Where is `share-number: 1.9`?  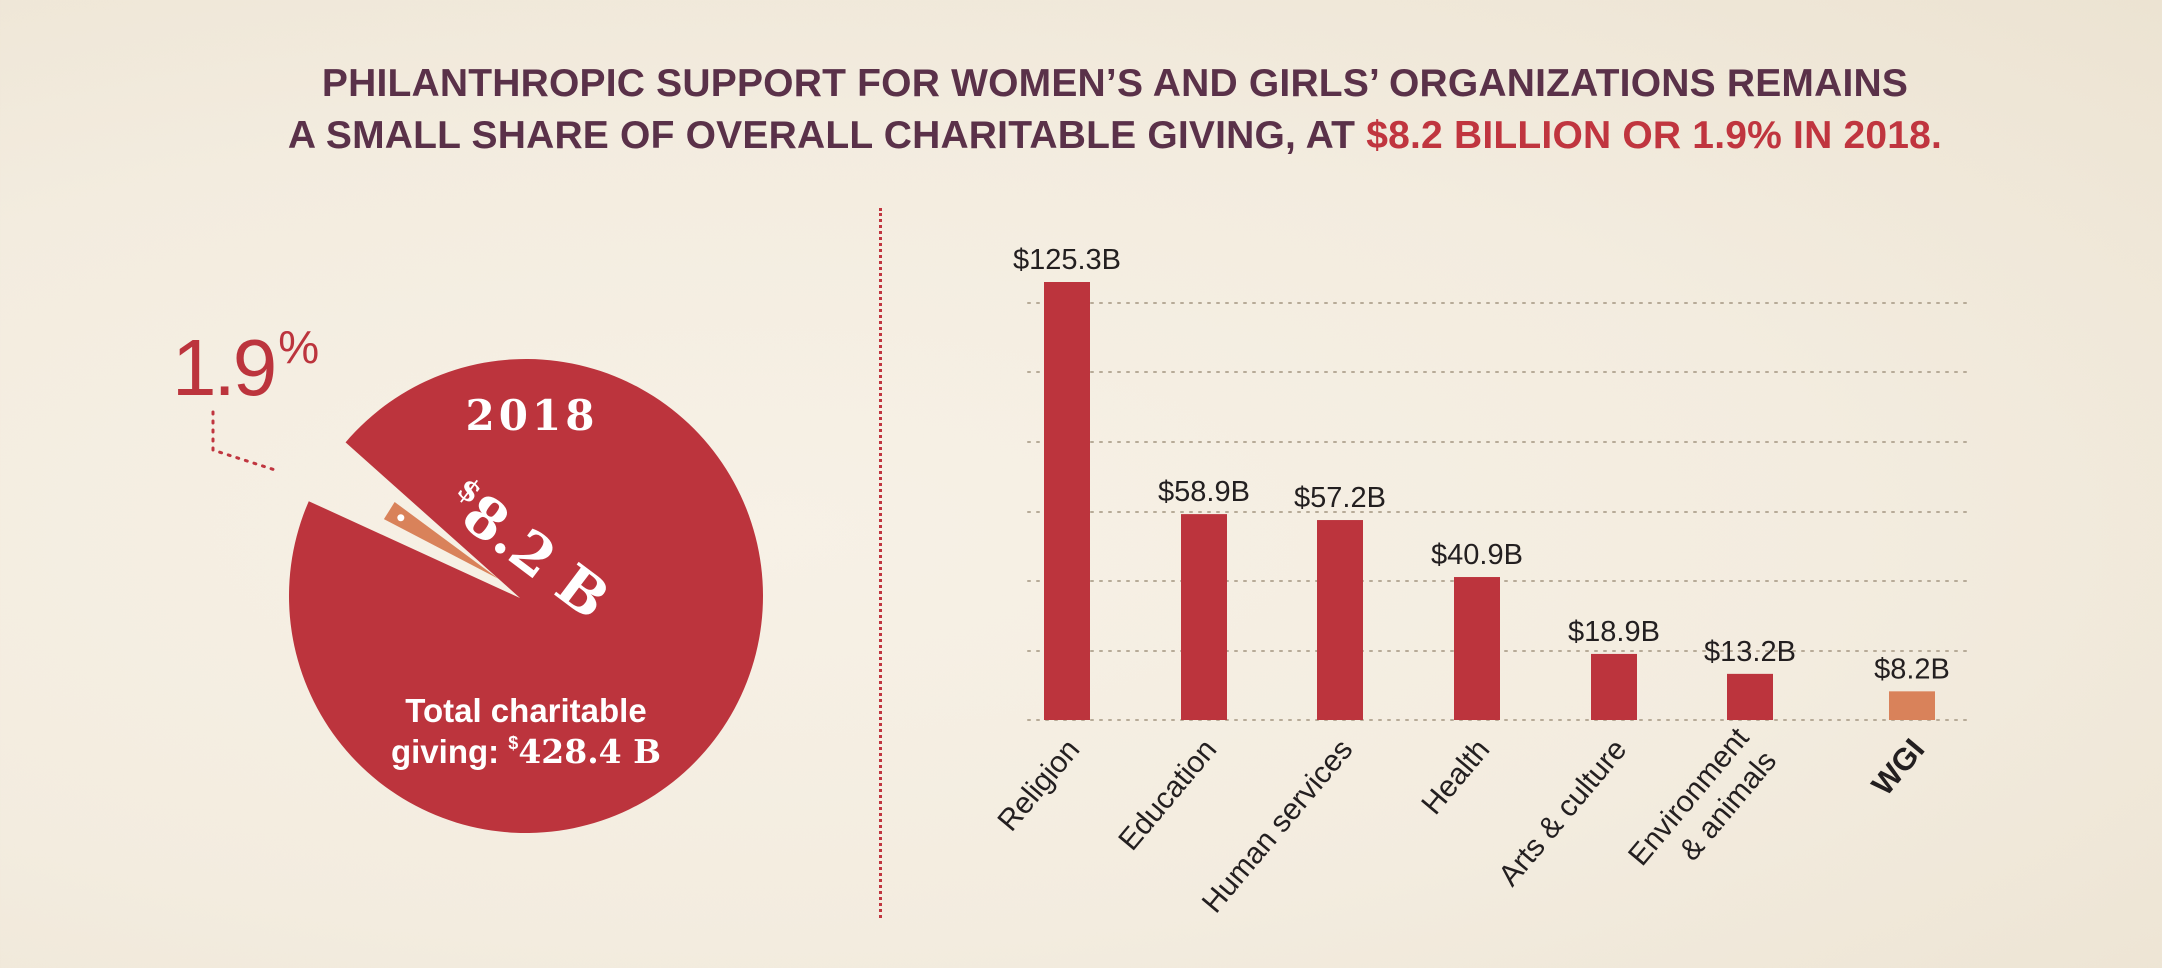 share-number: 1.9 is located at coordinates (223, 367).